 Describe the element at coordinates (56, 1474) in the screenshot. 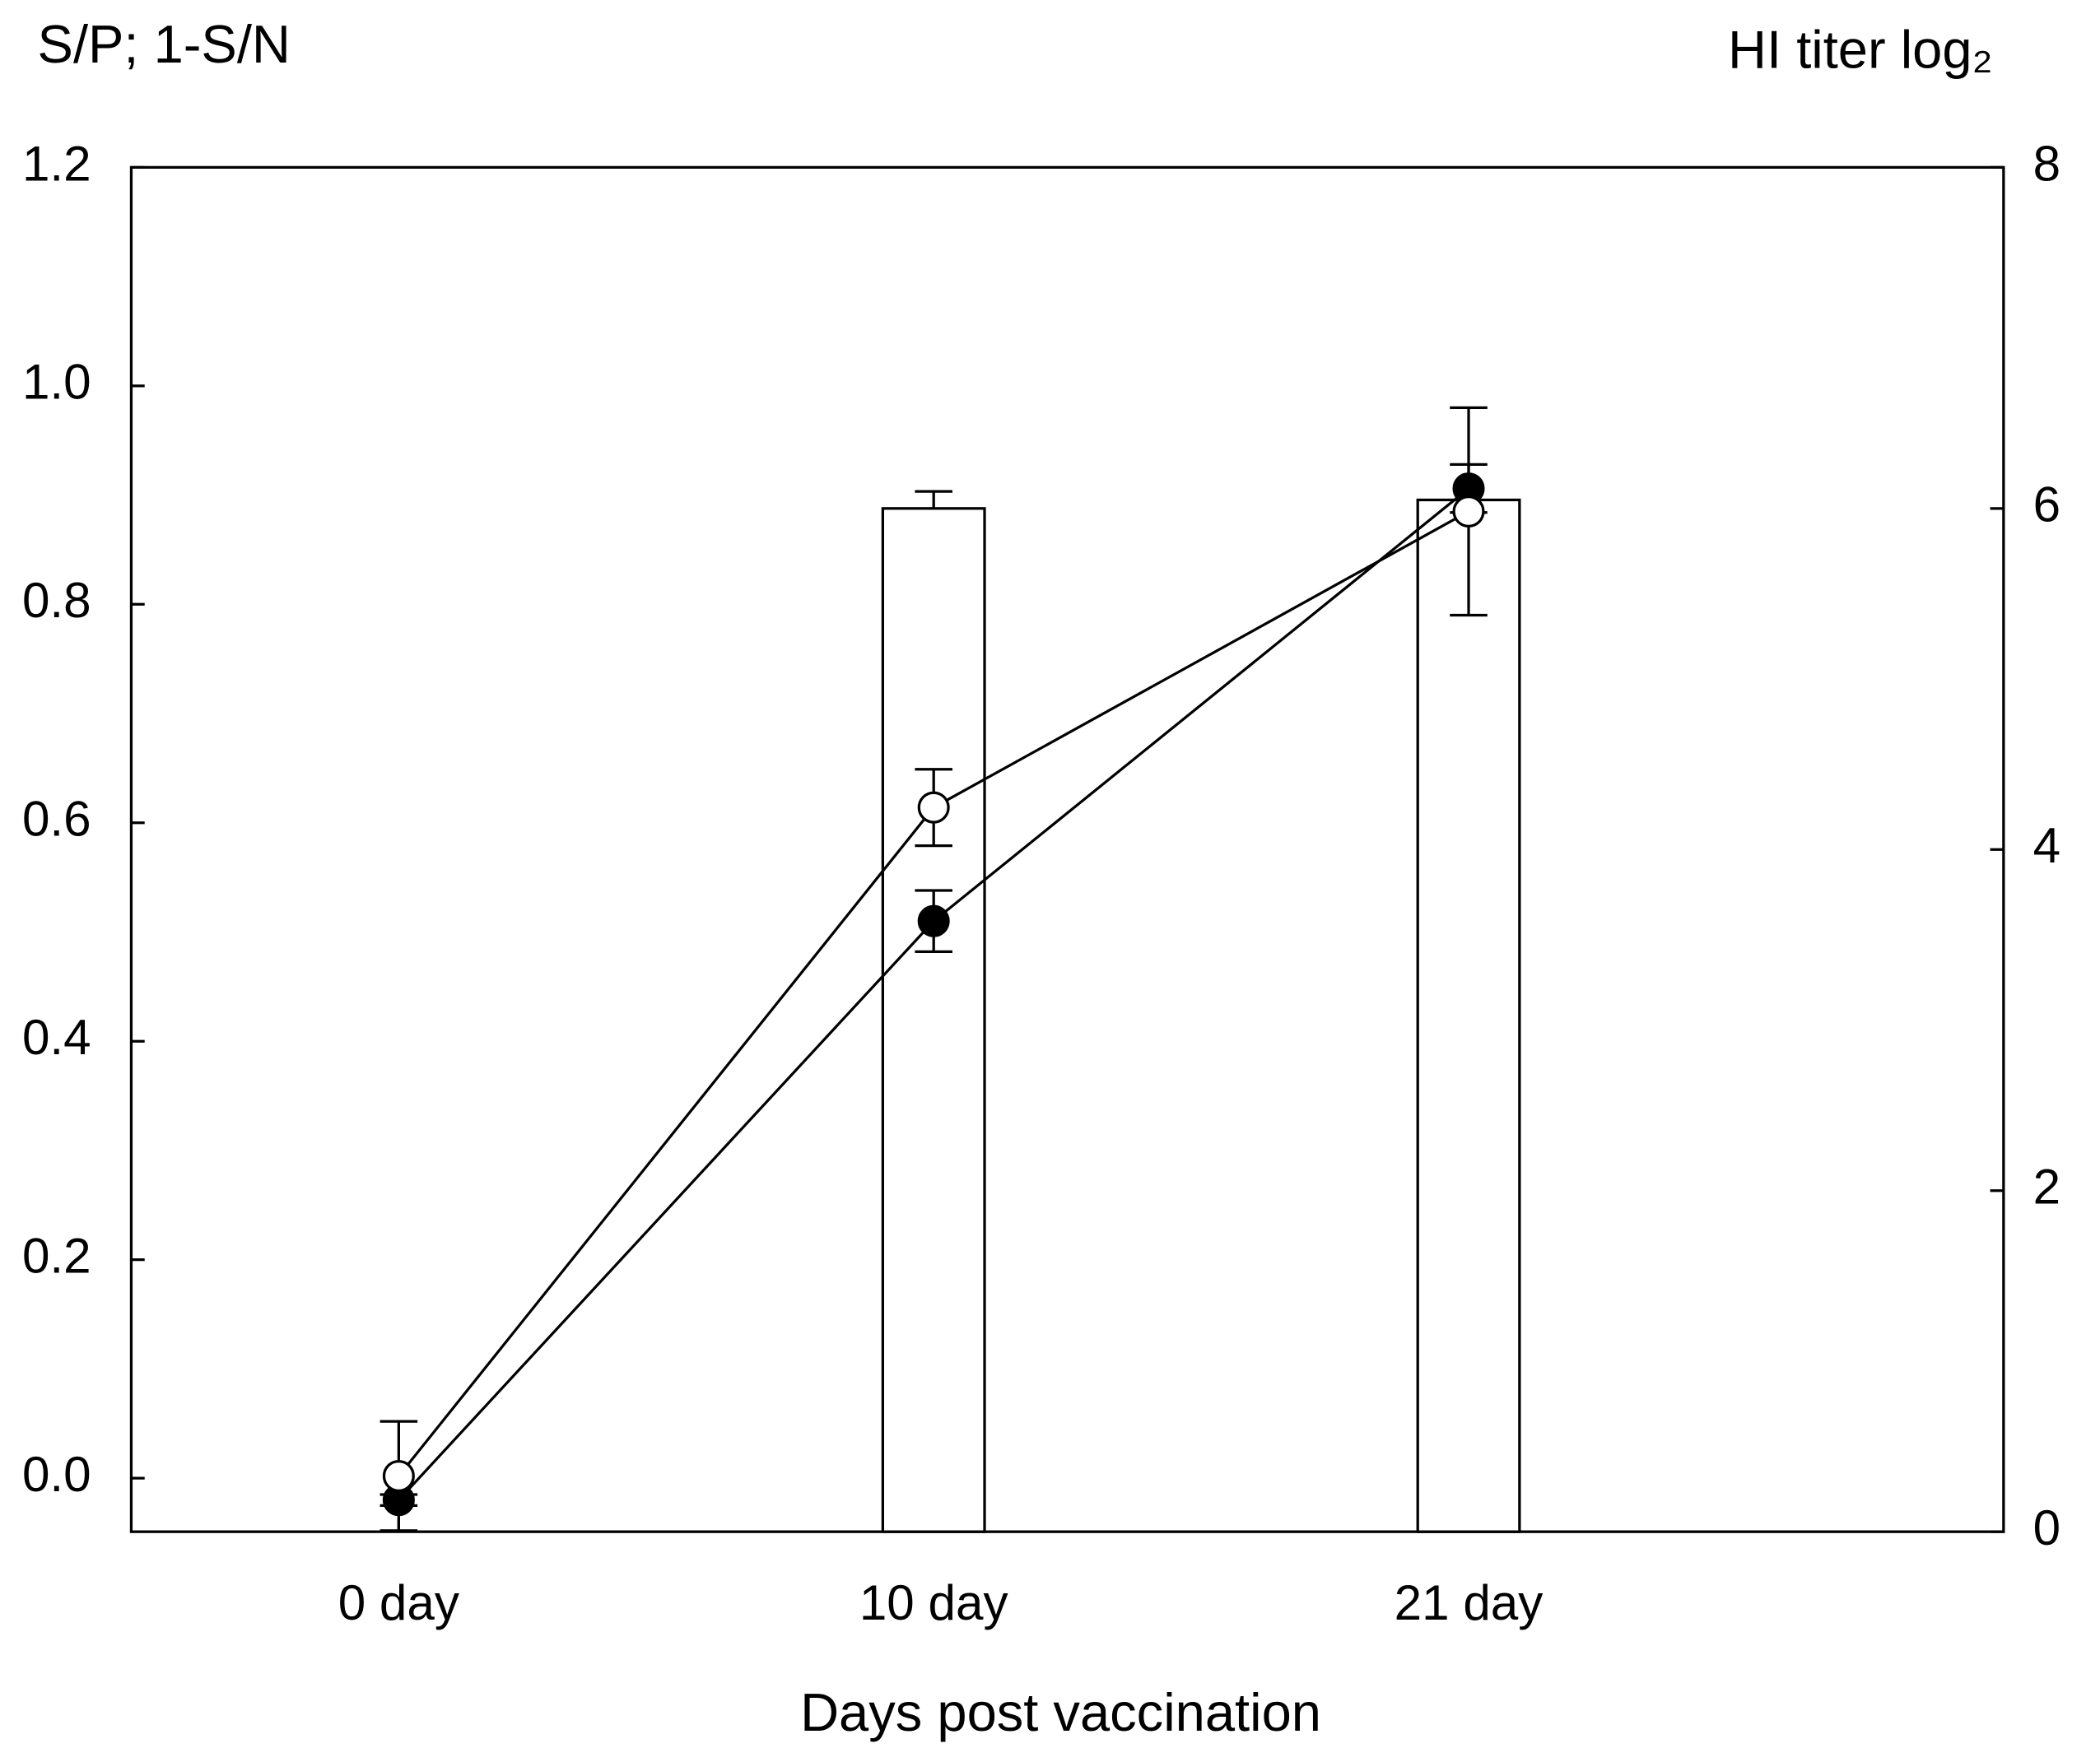

I see `y-tick-label: 0.0` at that location.